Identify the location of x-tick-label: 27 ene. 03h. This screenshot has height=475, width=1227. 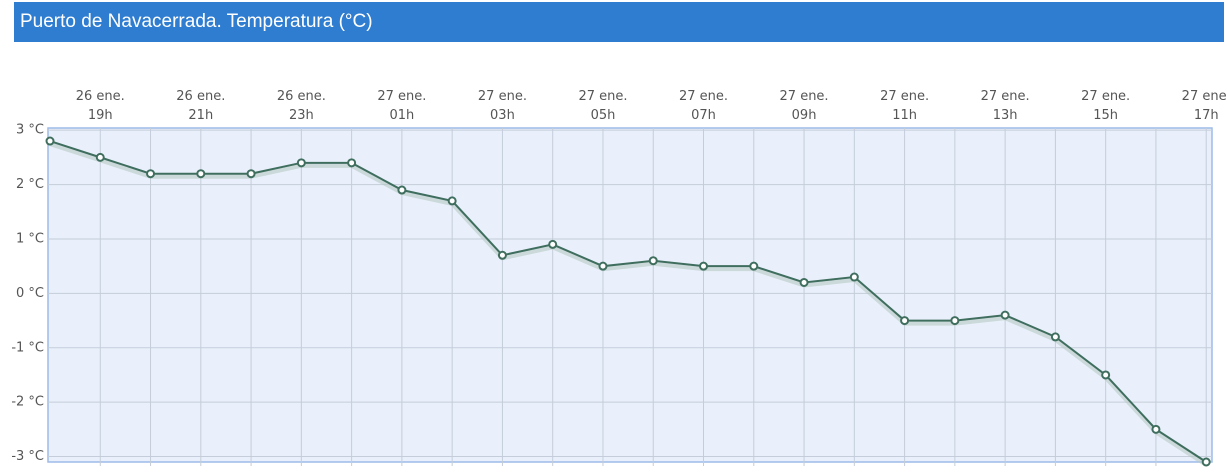
(502, 106).